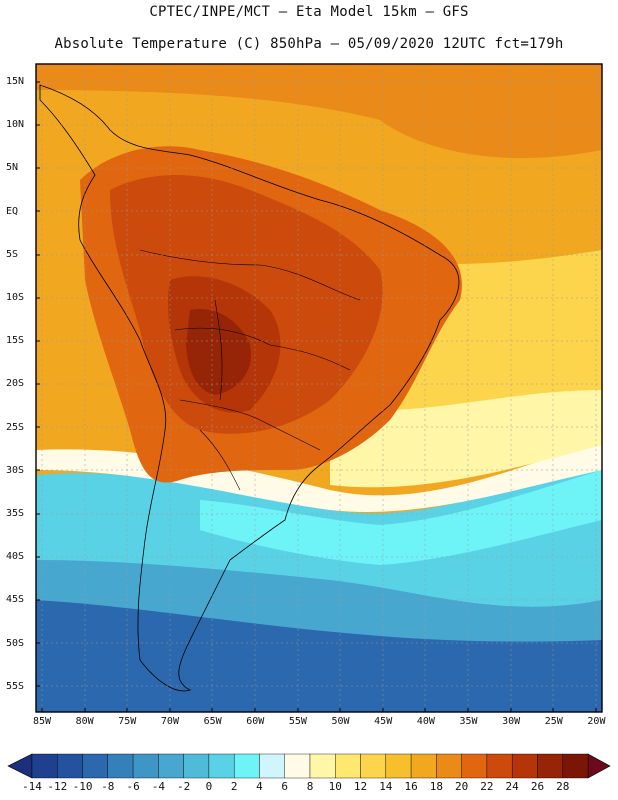 The height and width of the screenshot is (800, 618). I want to click on latitude-label: 5S, so click(12, 254).